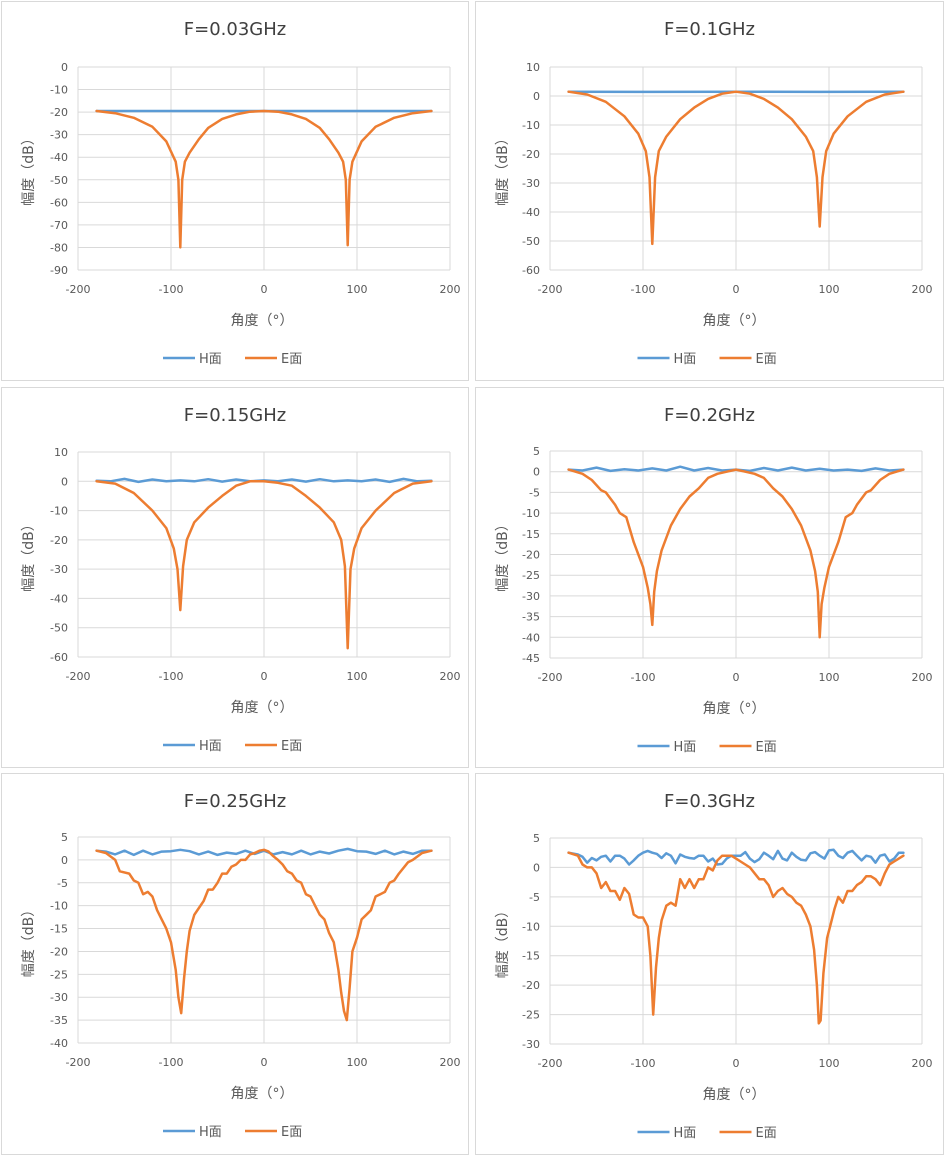 The height and width of the screenshot is (1156, 945). I want to click on y-tick-label: -90, so click(59, 270).